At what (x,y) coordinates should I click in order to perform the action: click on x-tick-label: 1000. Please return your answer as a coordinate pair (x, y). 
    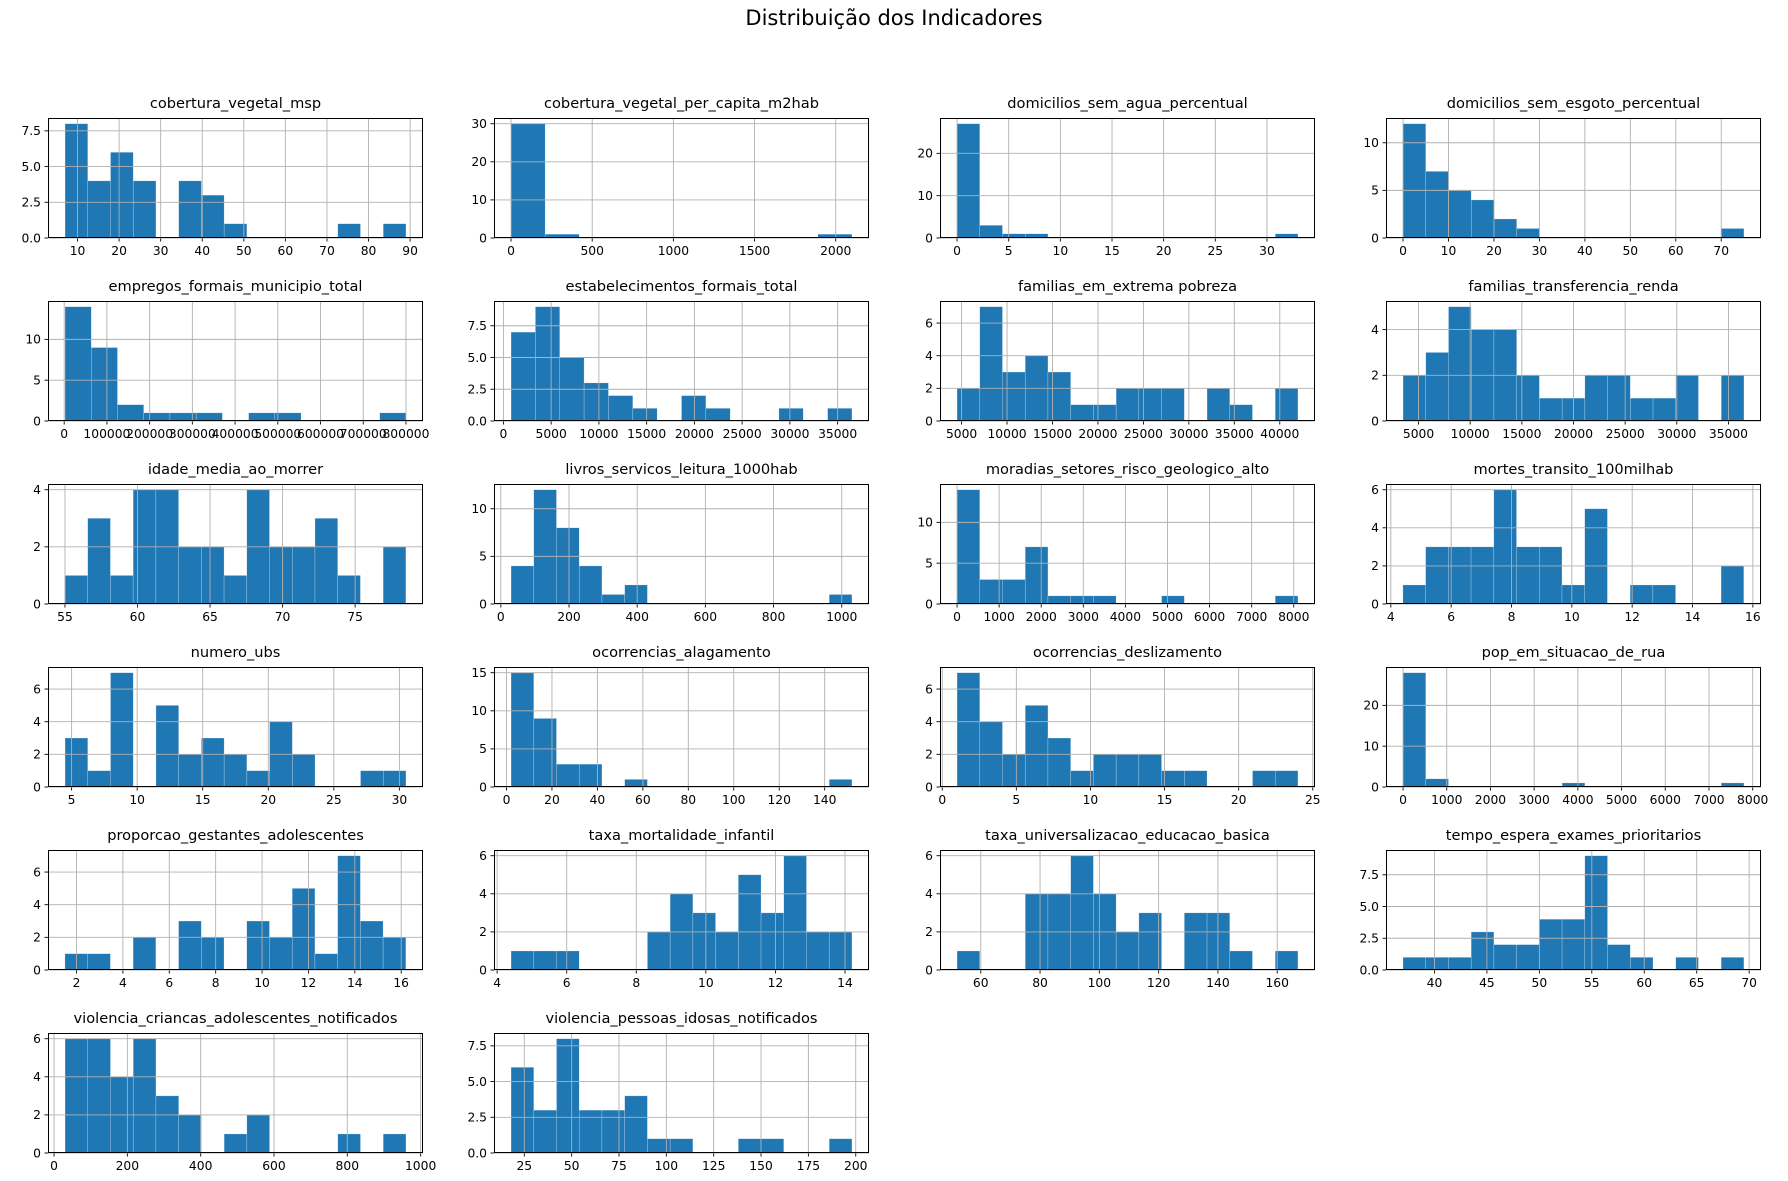
    Looking at the image, I should click on (673, 251).